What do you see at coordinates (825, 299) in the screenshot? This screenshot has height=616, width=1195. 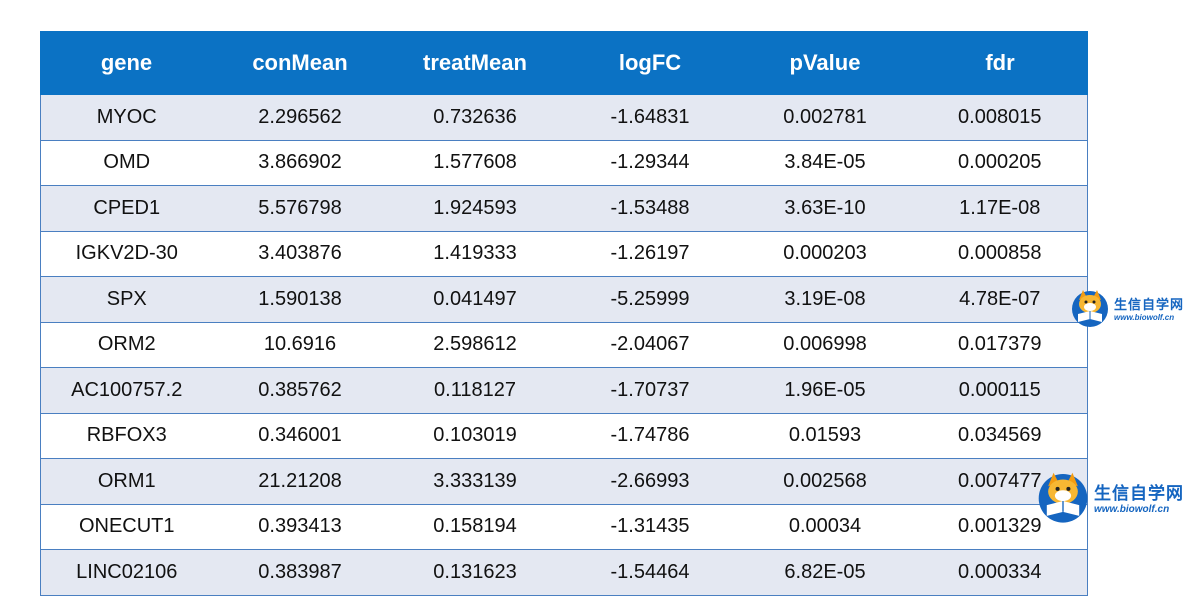 I see `cell-pvalue: 3.19E-08` at bounding box center [825, 299].